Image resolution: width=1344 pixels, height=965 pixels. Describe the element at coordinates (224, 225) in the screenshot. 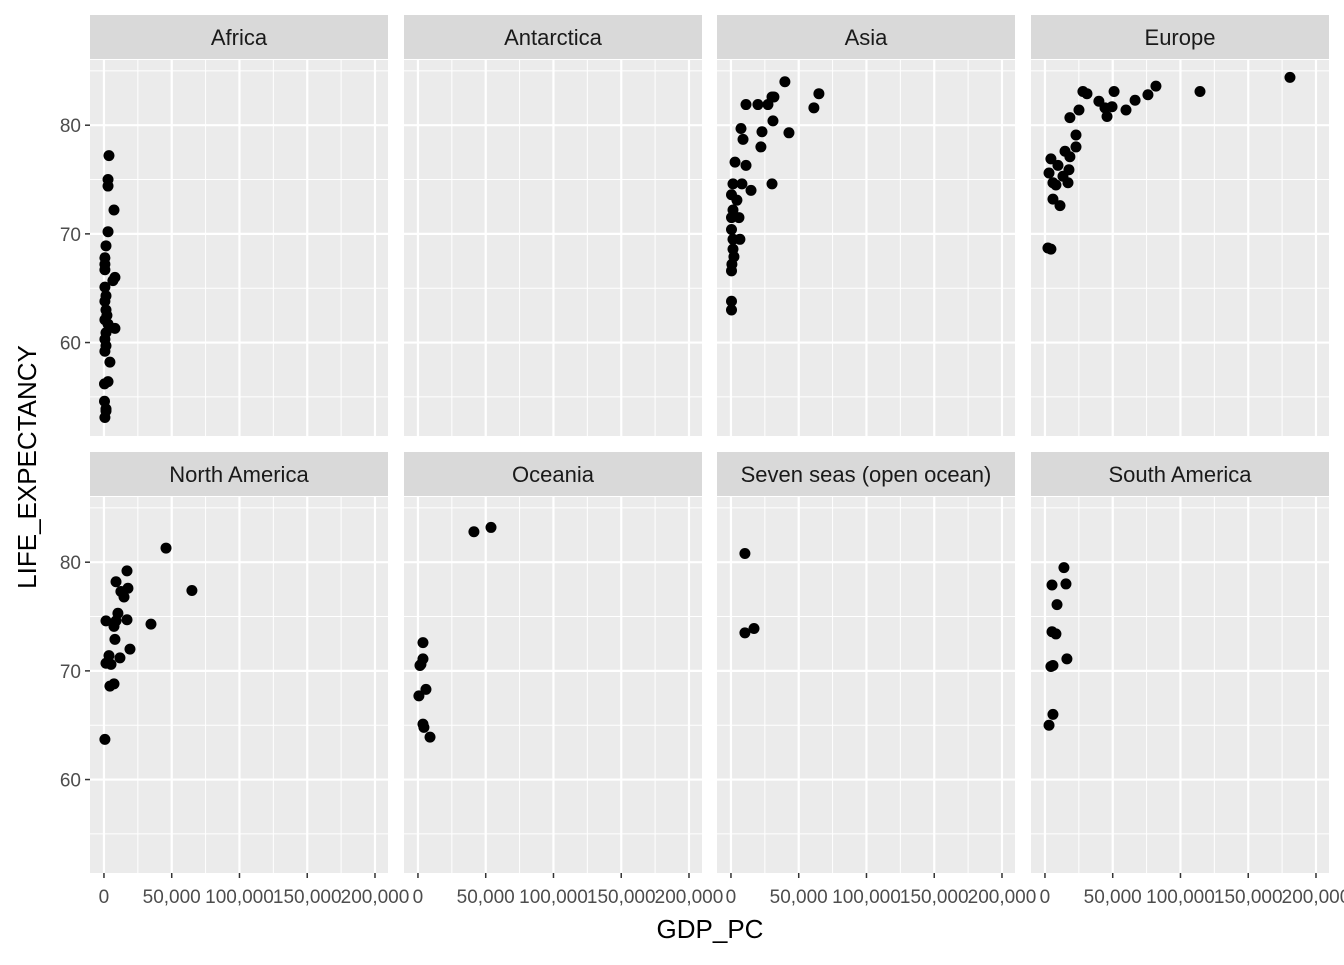

I see `facet-panel: Africa 60 70 80` at that location.